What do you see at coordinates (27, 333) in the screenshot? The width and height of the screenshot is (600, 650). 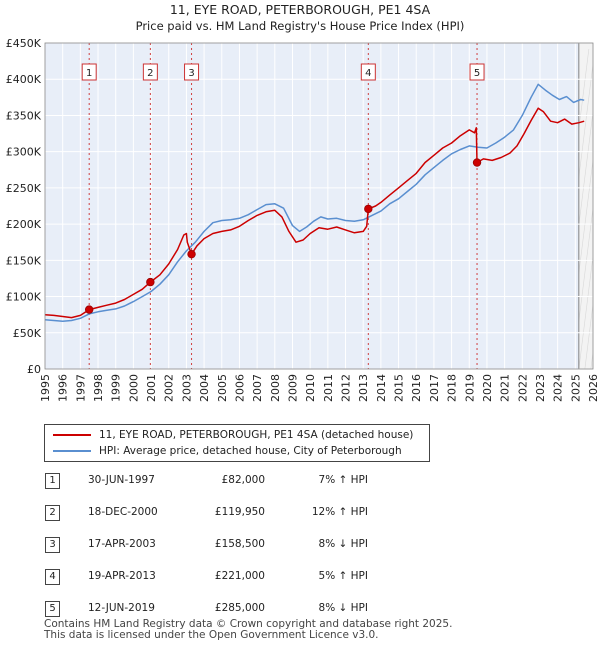 I see `y-tick-label: £50K` at bounding box center [27, 333].